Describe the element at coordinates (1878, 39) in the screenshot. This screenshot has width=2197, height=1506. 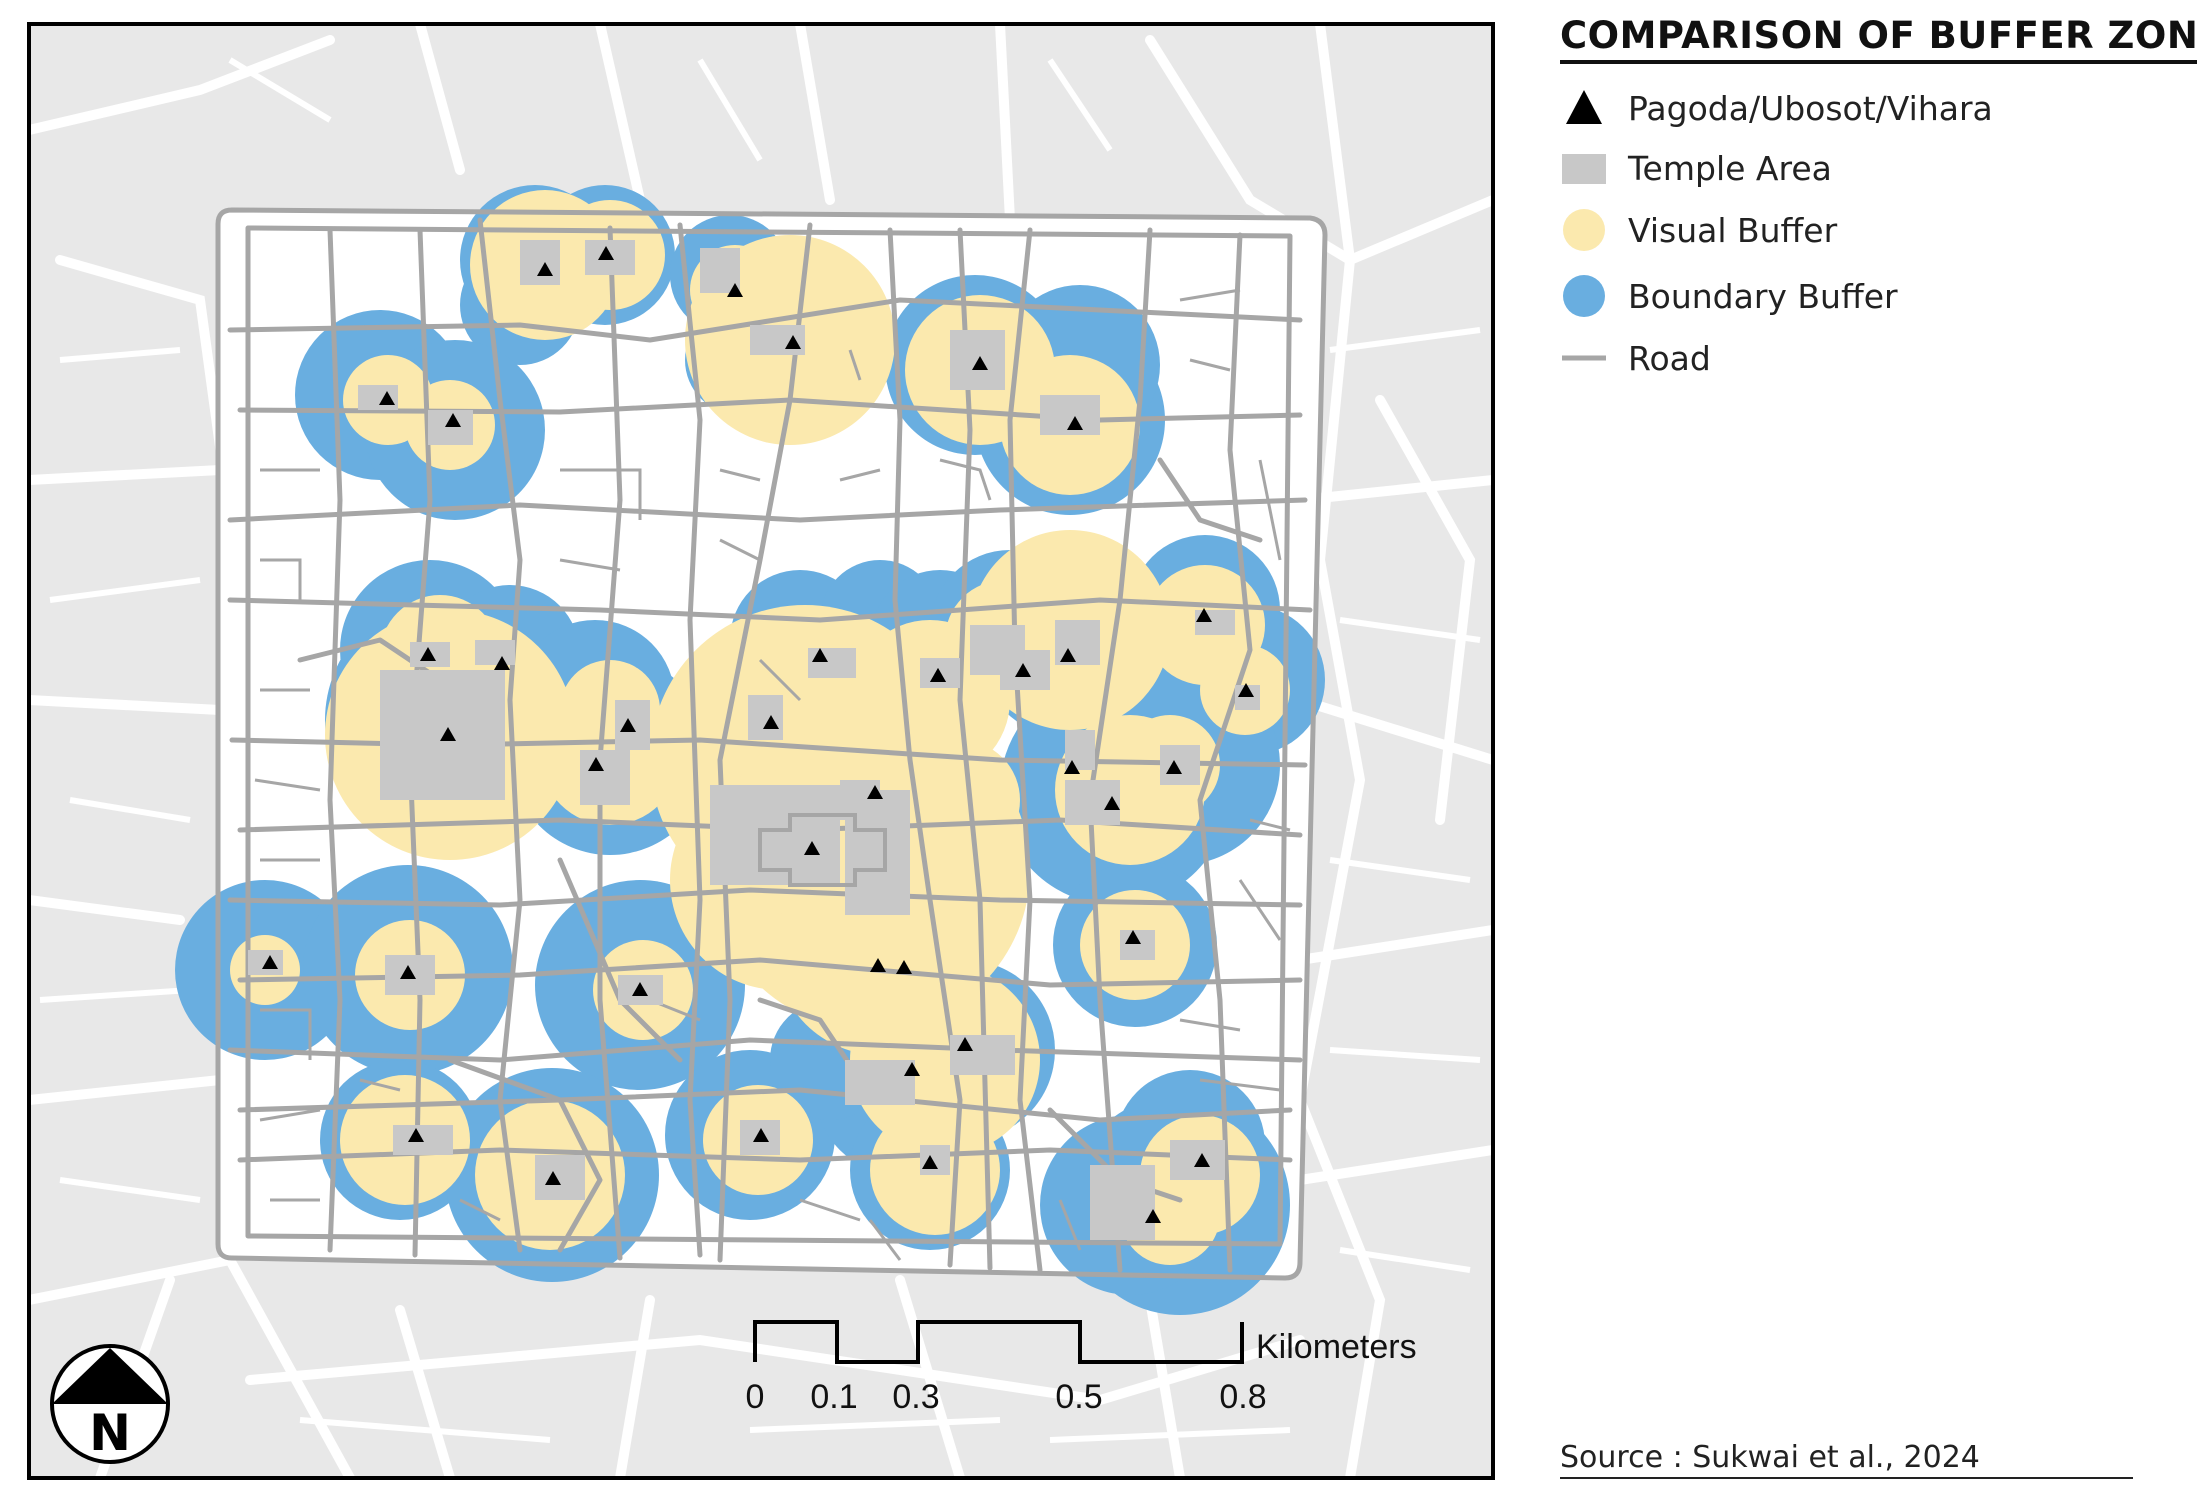
I see `legend-title: COMPARISON OF BUFFER ZONE` at that location.